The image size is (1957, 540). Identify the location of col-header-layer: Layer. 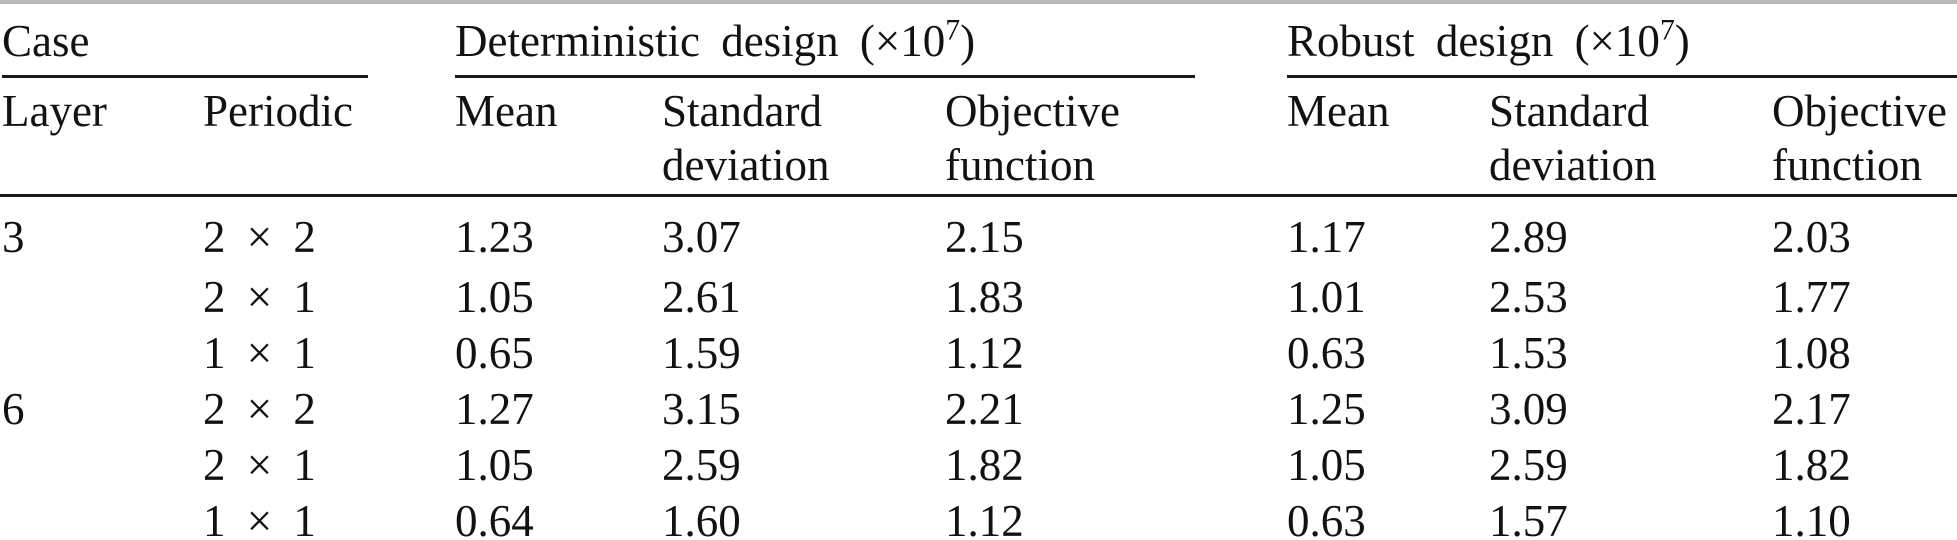
(100, 137).